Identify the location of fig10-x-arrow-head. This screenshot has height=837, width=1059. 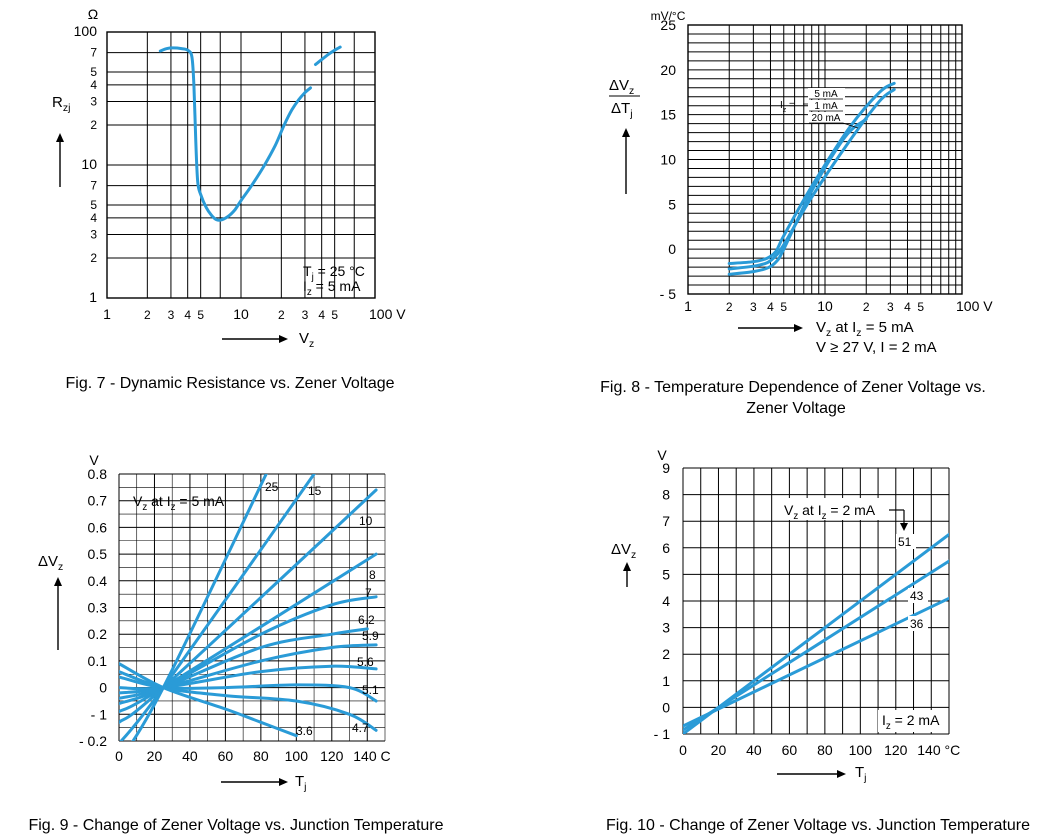
(841, 774).